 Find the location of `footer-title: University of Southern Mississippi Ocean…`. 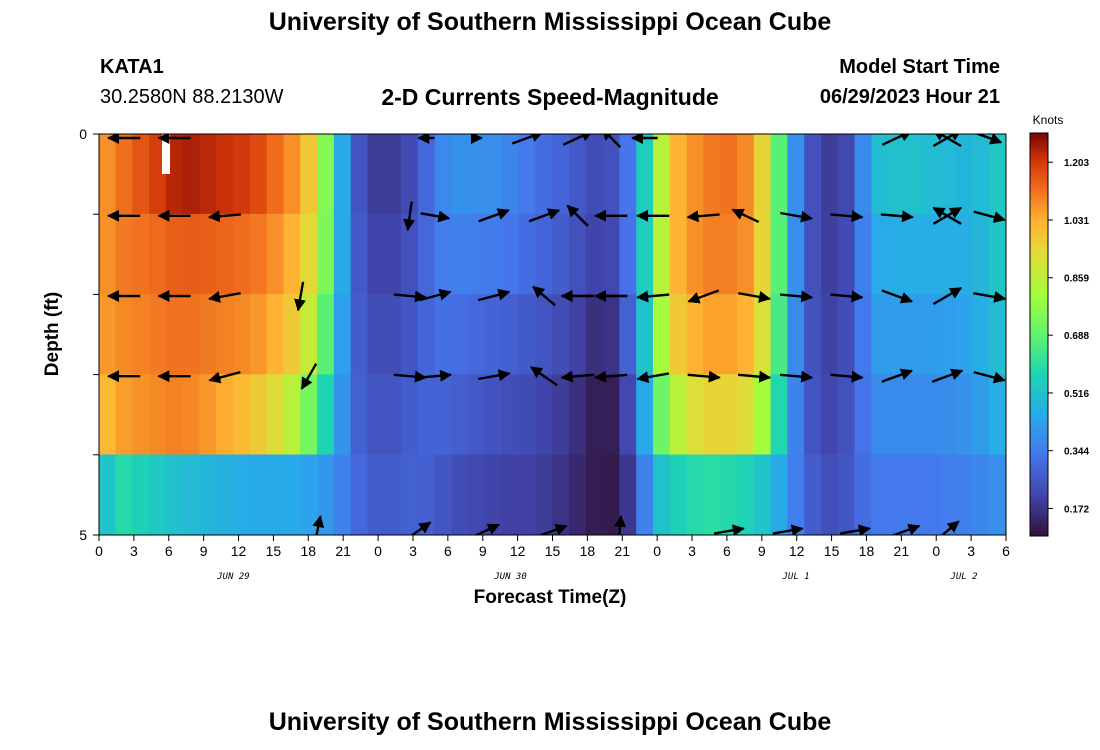

footer-title: University of Southern Mississippi Ocean… is located at coordinates (550, 722).